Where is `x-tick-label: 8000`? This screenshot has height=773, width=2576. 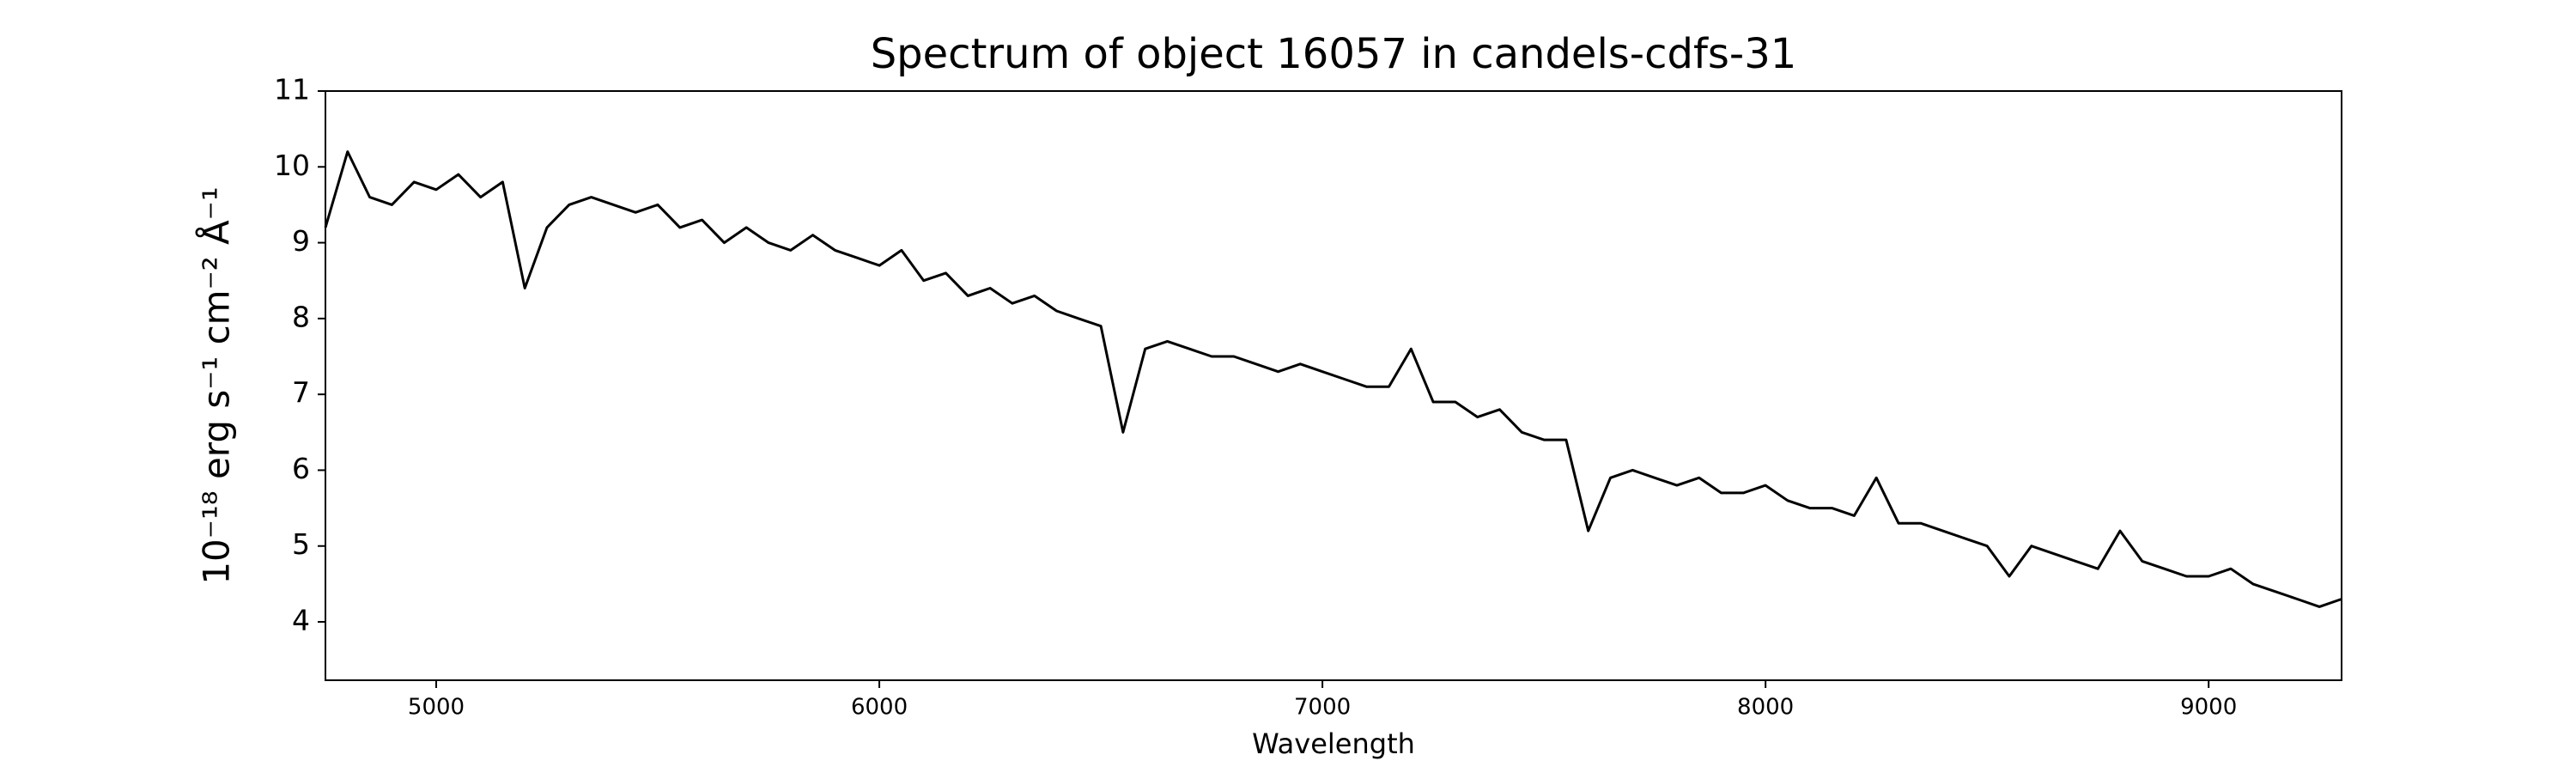
x-tick-label: 8000 is located at coordinates (1765, 708).